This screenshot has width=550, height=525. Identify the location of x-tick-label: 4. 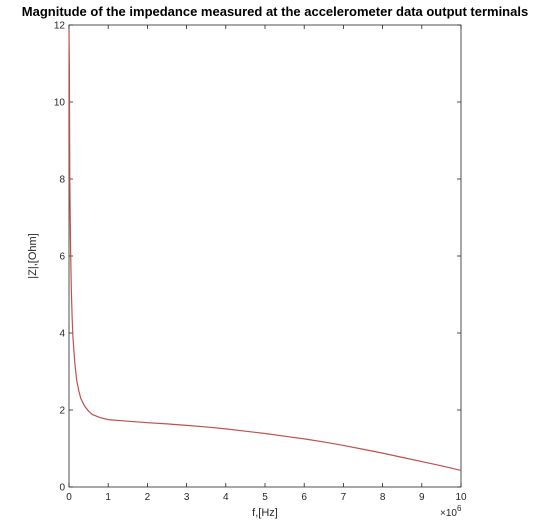
(226, 497).